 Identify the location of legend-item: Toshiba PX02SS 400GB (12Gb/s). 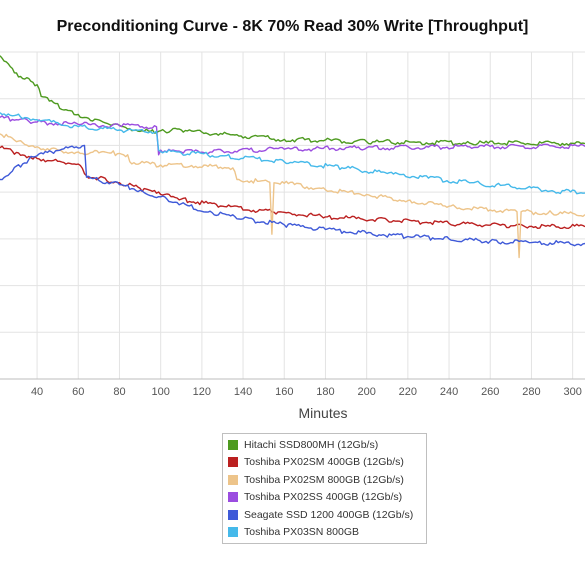
(324, 498).